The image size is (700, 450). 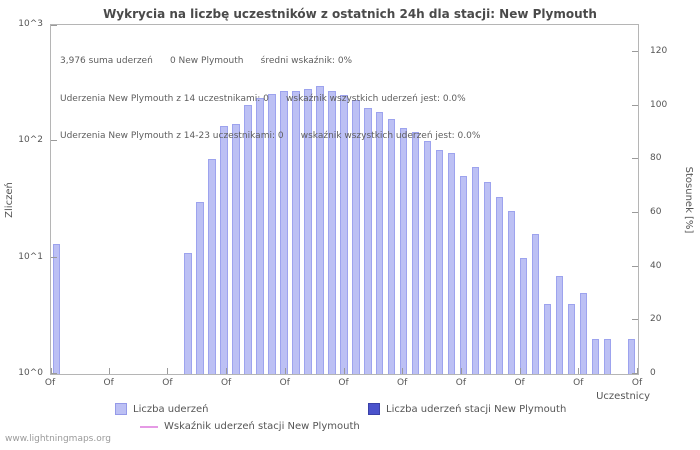 I want to click on legend-item-station-strikes: Liczba uderzeń stacji New Plymouth, so click(x=467, y=409).